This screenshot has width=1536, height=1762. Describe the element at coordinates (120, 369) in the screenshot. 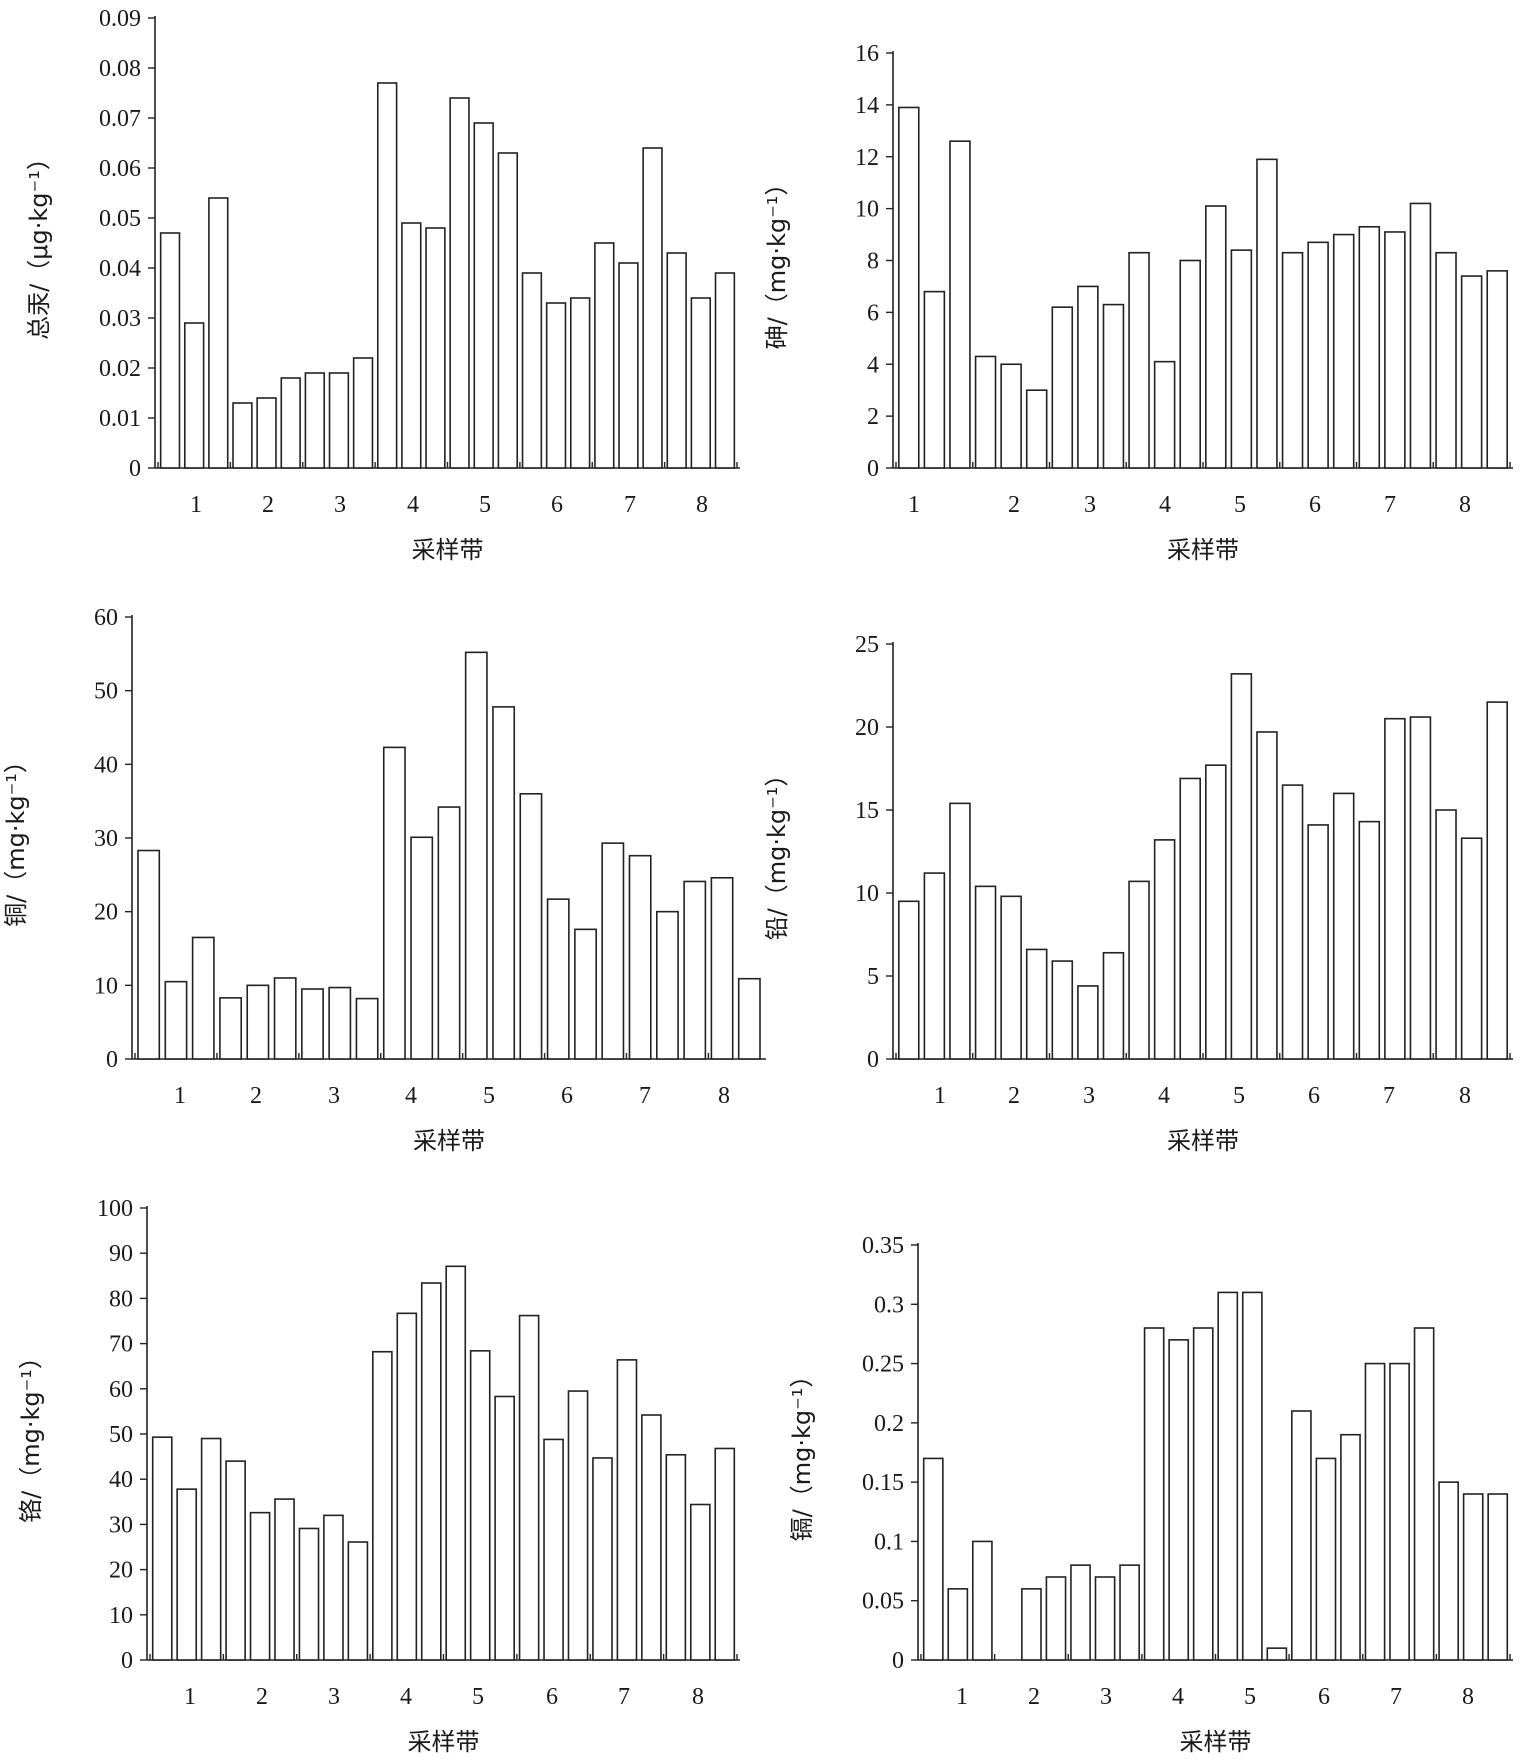

I see `y-tick-label: 0.02` at that location.